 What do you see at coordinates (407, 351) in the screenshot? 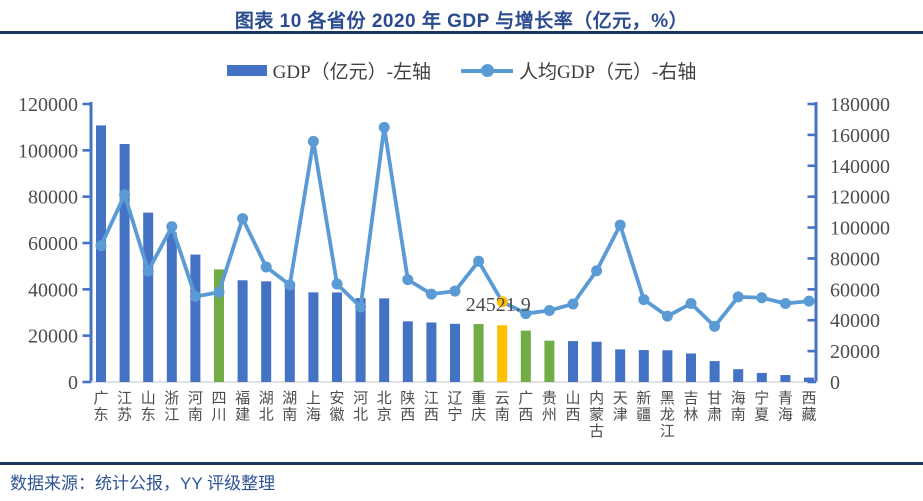
I see `gdp-bar-陕西` at bounding box center [407, 351].